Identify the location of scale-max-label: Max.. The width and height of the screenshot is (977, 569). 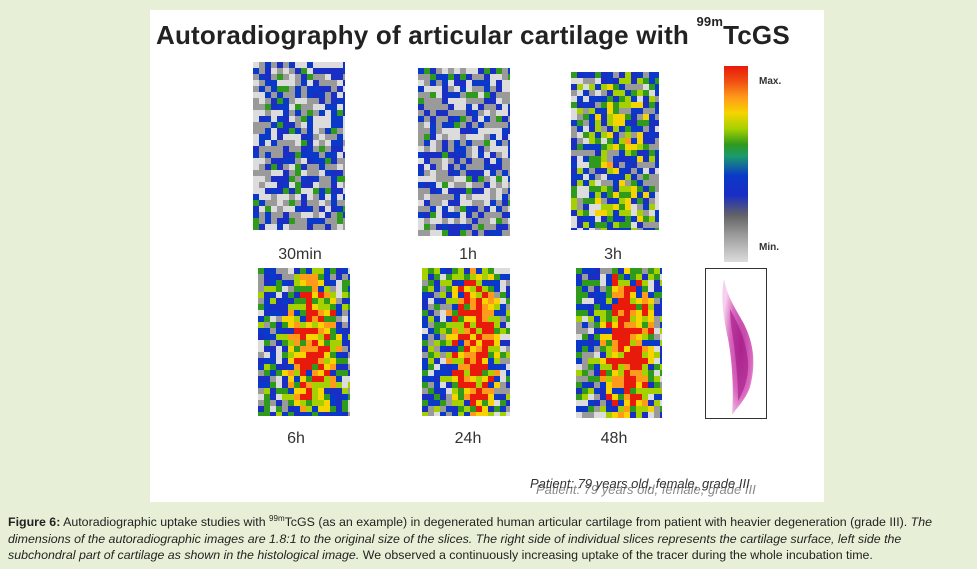
(770, 81).